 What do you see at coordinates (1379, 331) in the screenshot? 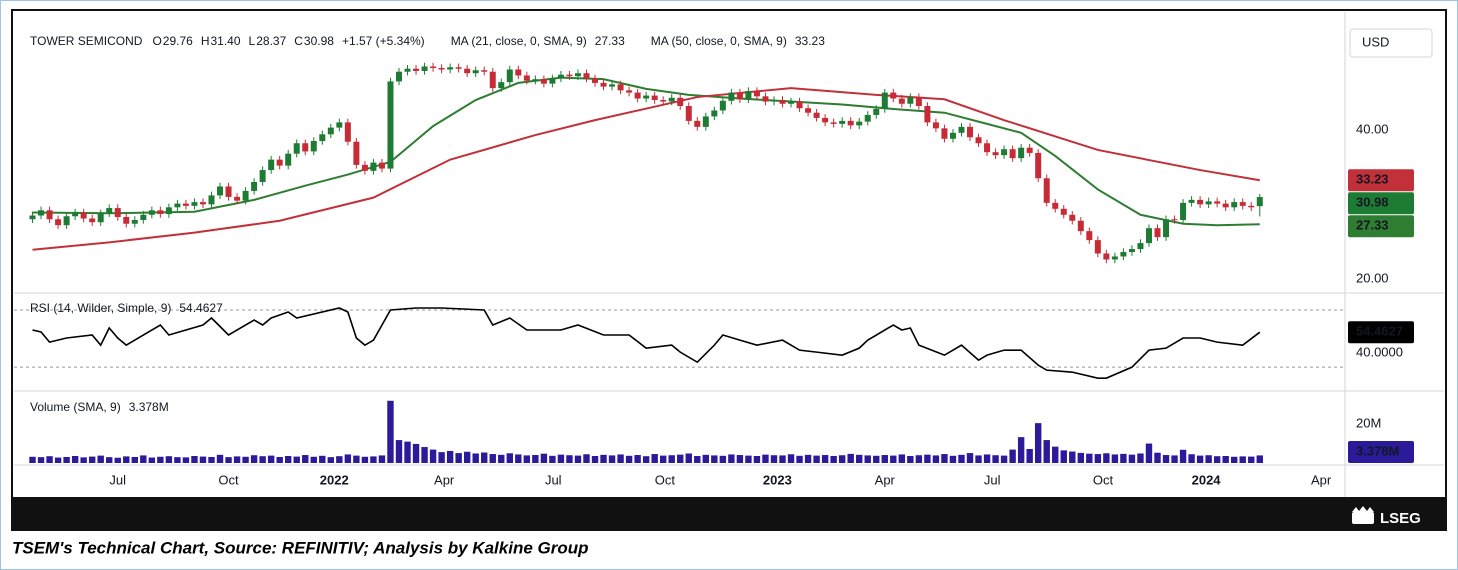
I see `price-tag-label: 54.4627` at bounding box center [1379, 331].